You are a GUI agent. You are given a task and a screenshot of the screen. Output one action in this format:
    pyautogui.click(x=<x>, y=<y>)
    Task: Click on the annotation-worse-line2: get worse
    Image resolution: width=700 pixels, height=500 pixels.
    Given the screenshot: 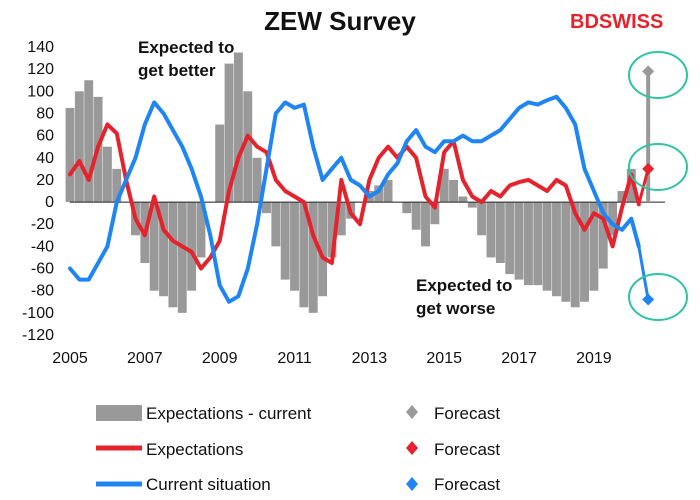 What is the action you would take?
    pyautogui.click(x=455, y=308)
    